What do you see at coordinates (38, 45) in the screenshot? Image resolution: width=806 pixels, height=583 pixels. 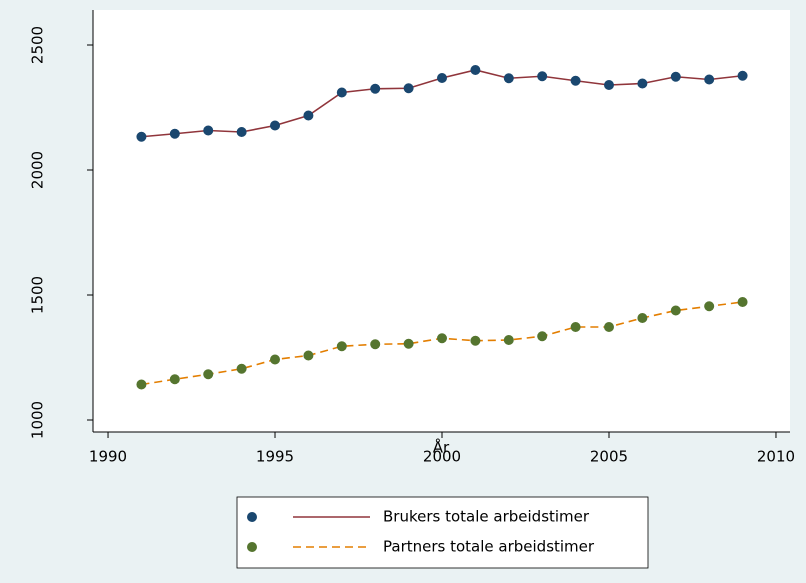 I see `y-tick-label: 2500` at bounding box center [38, 45].